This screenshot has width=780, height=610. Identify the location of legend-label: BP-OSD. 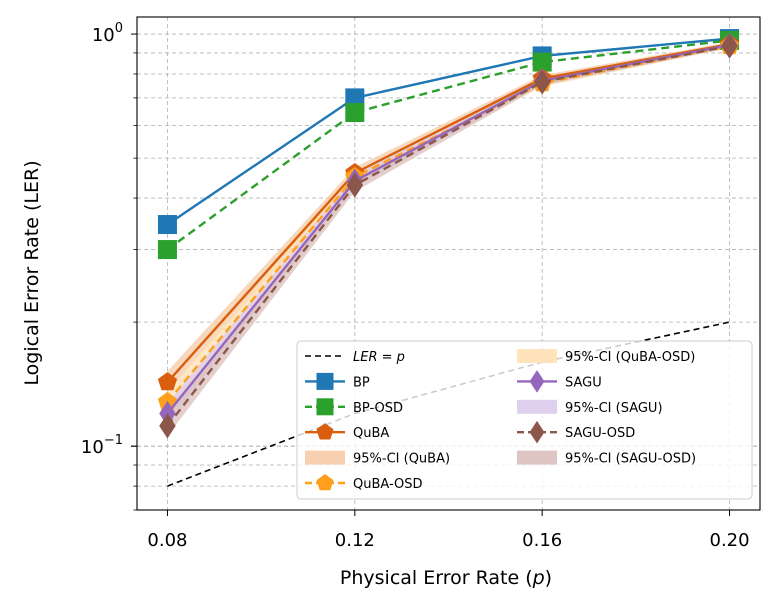
(378, 408).